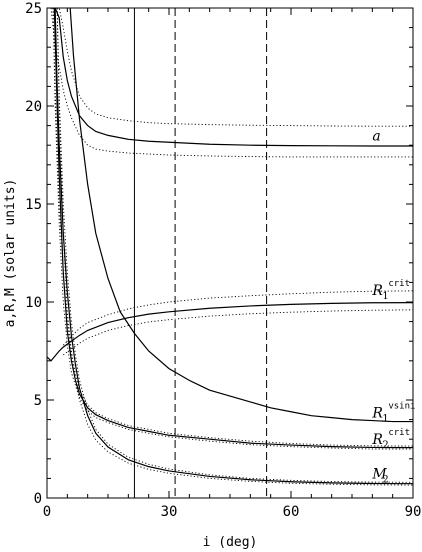  Describe the element at coordinates (33, 205) in the screenshot. I see `y-tick-label: 15` at that location.